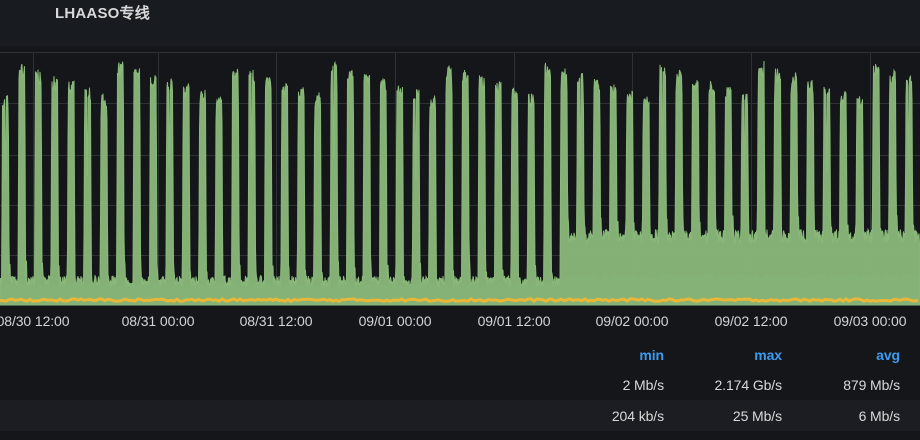 This screenshot has height=440, width=920. What do you see at coordinates (748, 385) in the screenshot?
I see `legend-value-max: 2.174 Gb/s` at bounding box center [748, 385].